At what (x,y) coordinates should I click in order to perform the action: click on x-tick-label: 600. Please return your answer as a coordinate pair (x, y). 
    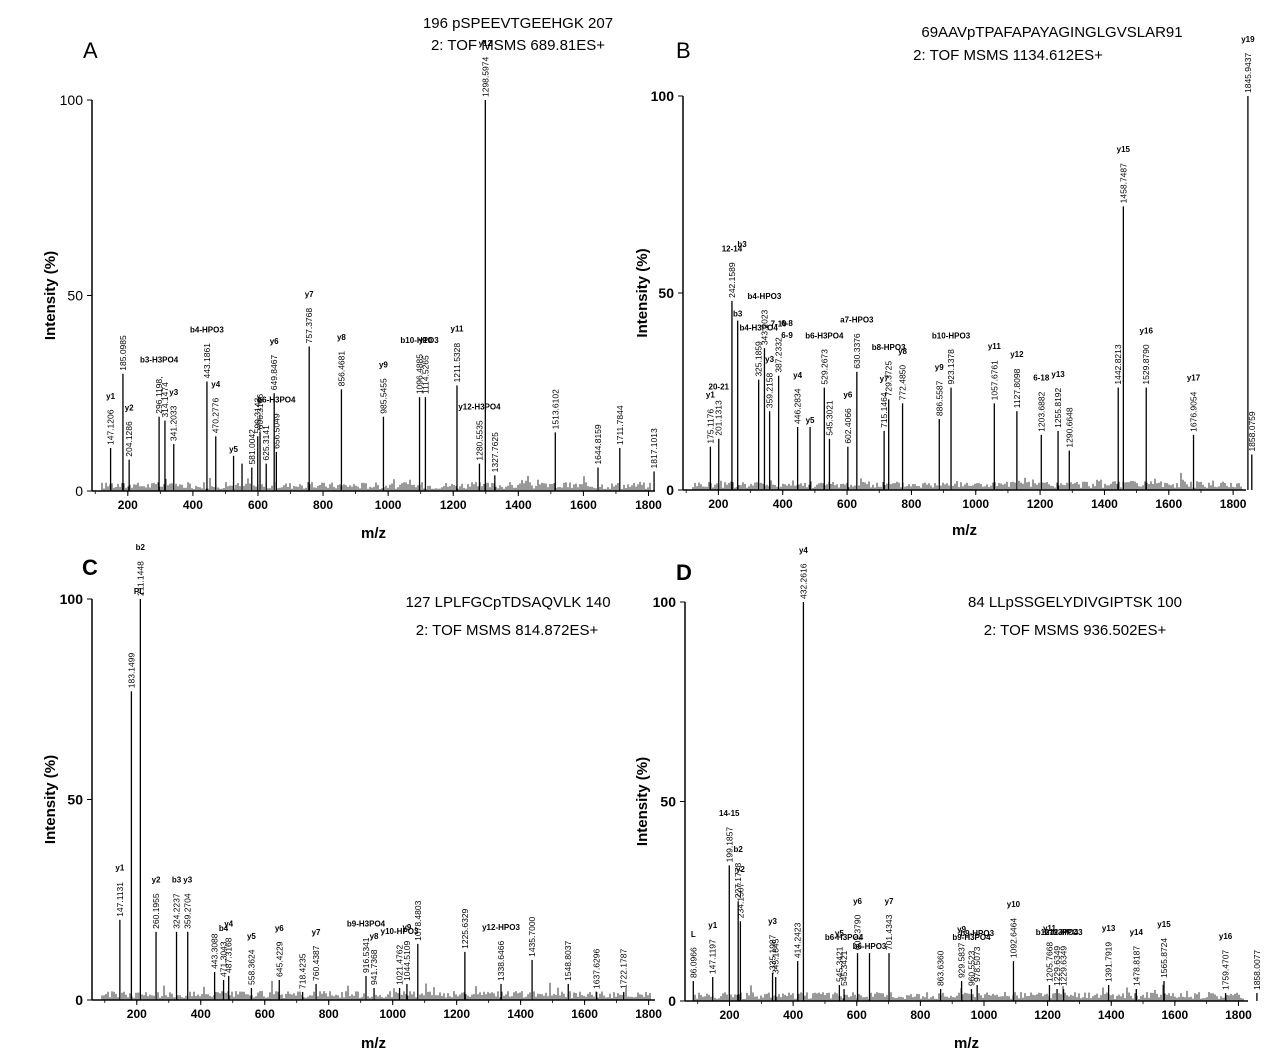
    Looking at the image, I should click on (258, 505).